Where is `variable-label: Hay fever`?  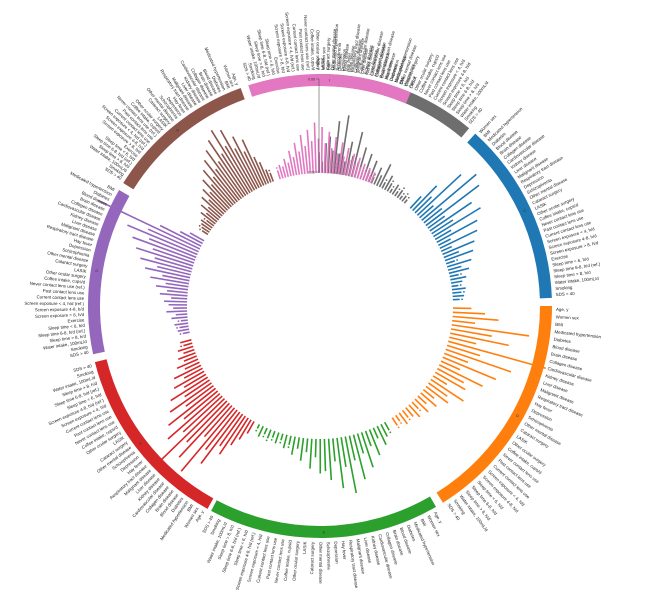 variable-label: Hay fever is located at coordinates (83, 243).